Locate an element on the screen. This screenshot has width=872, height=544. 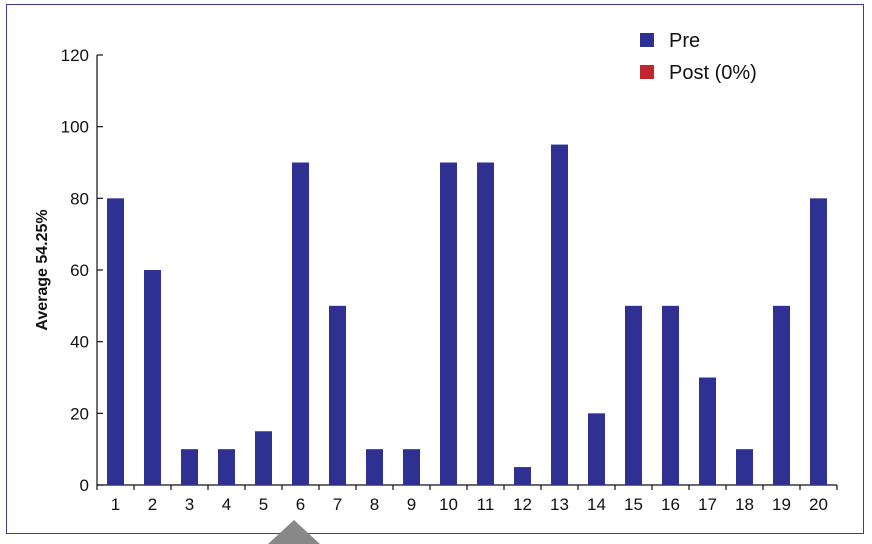
legend-label: Pre is located at coordinates (684, 41).